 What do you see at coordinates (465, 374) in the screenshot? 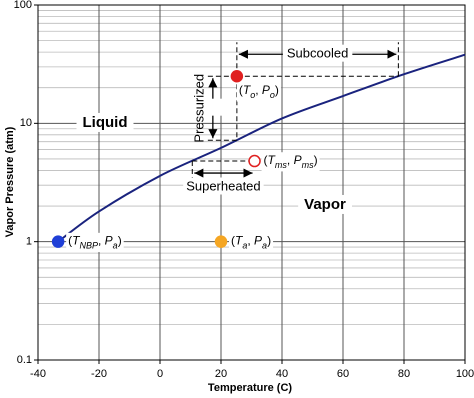
I see `x-tick-label: 100` at bounding box center [465, 374].